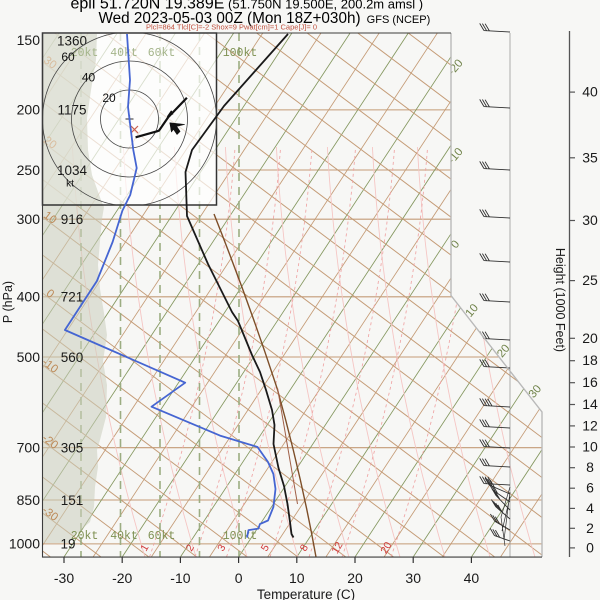  I want to click on svg-text: 14, so click(590, 404).